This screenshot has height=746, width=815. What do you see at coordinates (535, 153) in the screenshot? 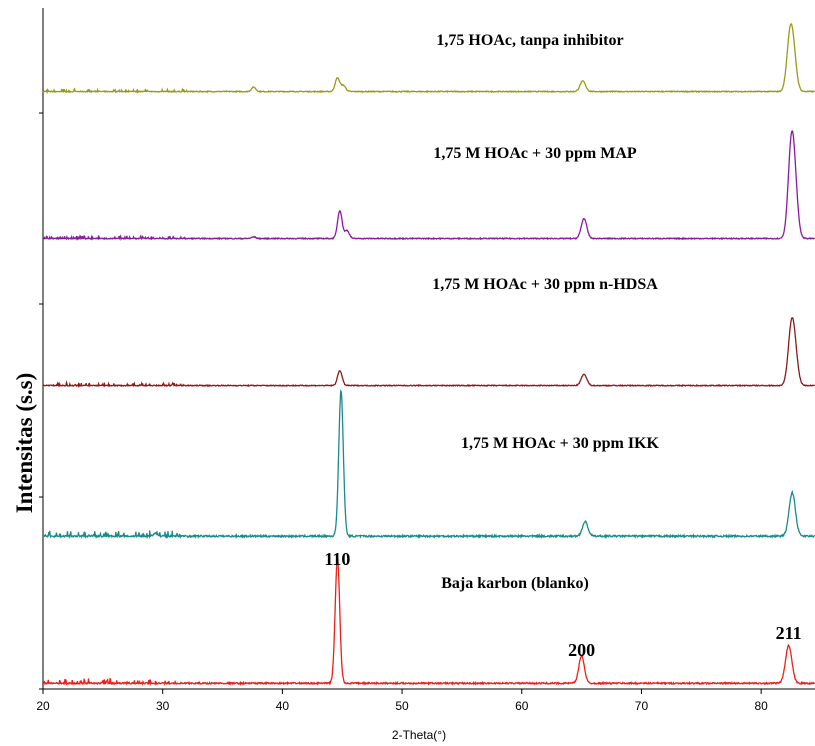
I see `series-label: 1,75 M HOAc + 30 ppm MAP` at bounding box center [535, 153].